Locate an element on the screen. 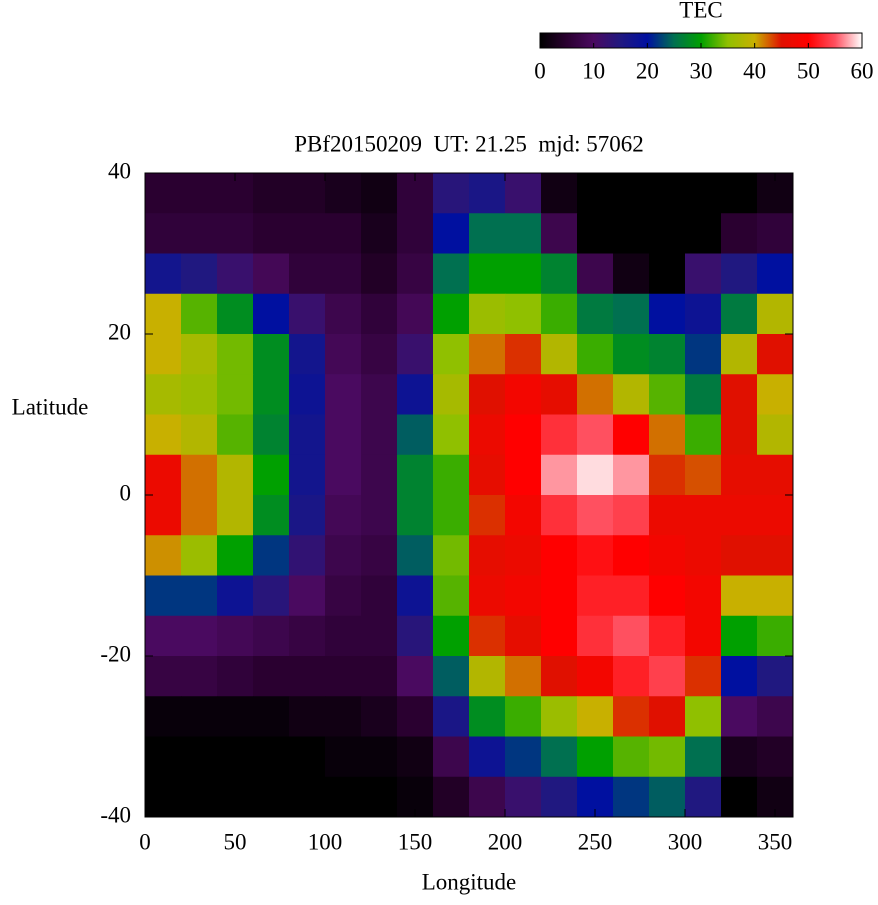 The image size is (878, 905). colorbar-tick-label: 0 is located at coordinates (540, 70).